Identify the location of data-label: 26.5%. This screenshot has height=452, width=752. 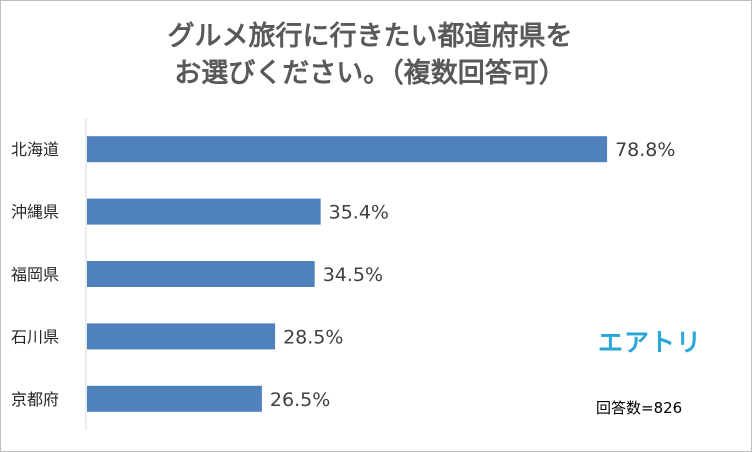
(300, 400).